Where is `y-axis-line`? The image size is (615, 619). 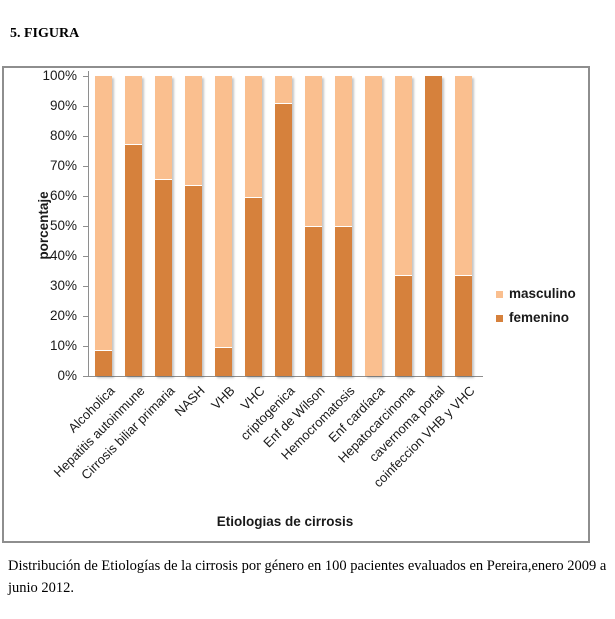
y-axis-line is located at coordinates (88, 223).